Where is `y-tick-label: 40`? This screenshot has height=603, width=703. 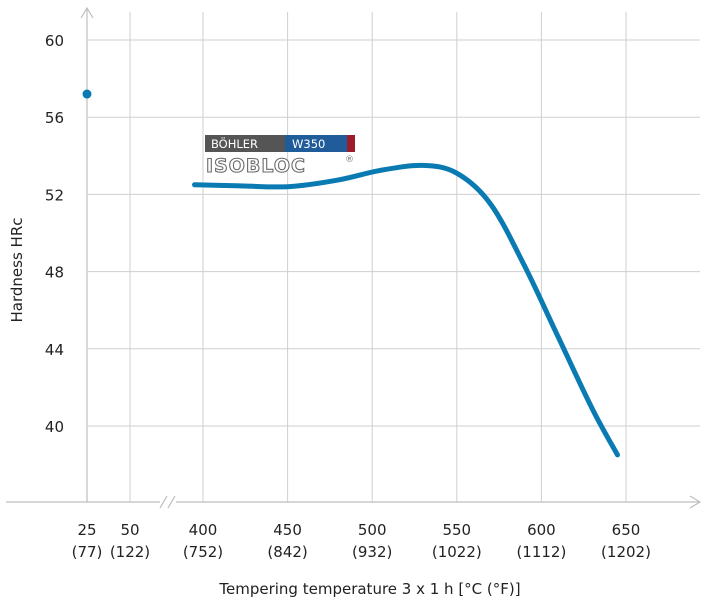 y-tick-label: 40 is located at coordinates (54, 427).